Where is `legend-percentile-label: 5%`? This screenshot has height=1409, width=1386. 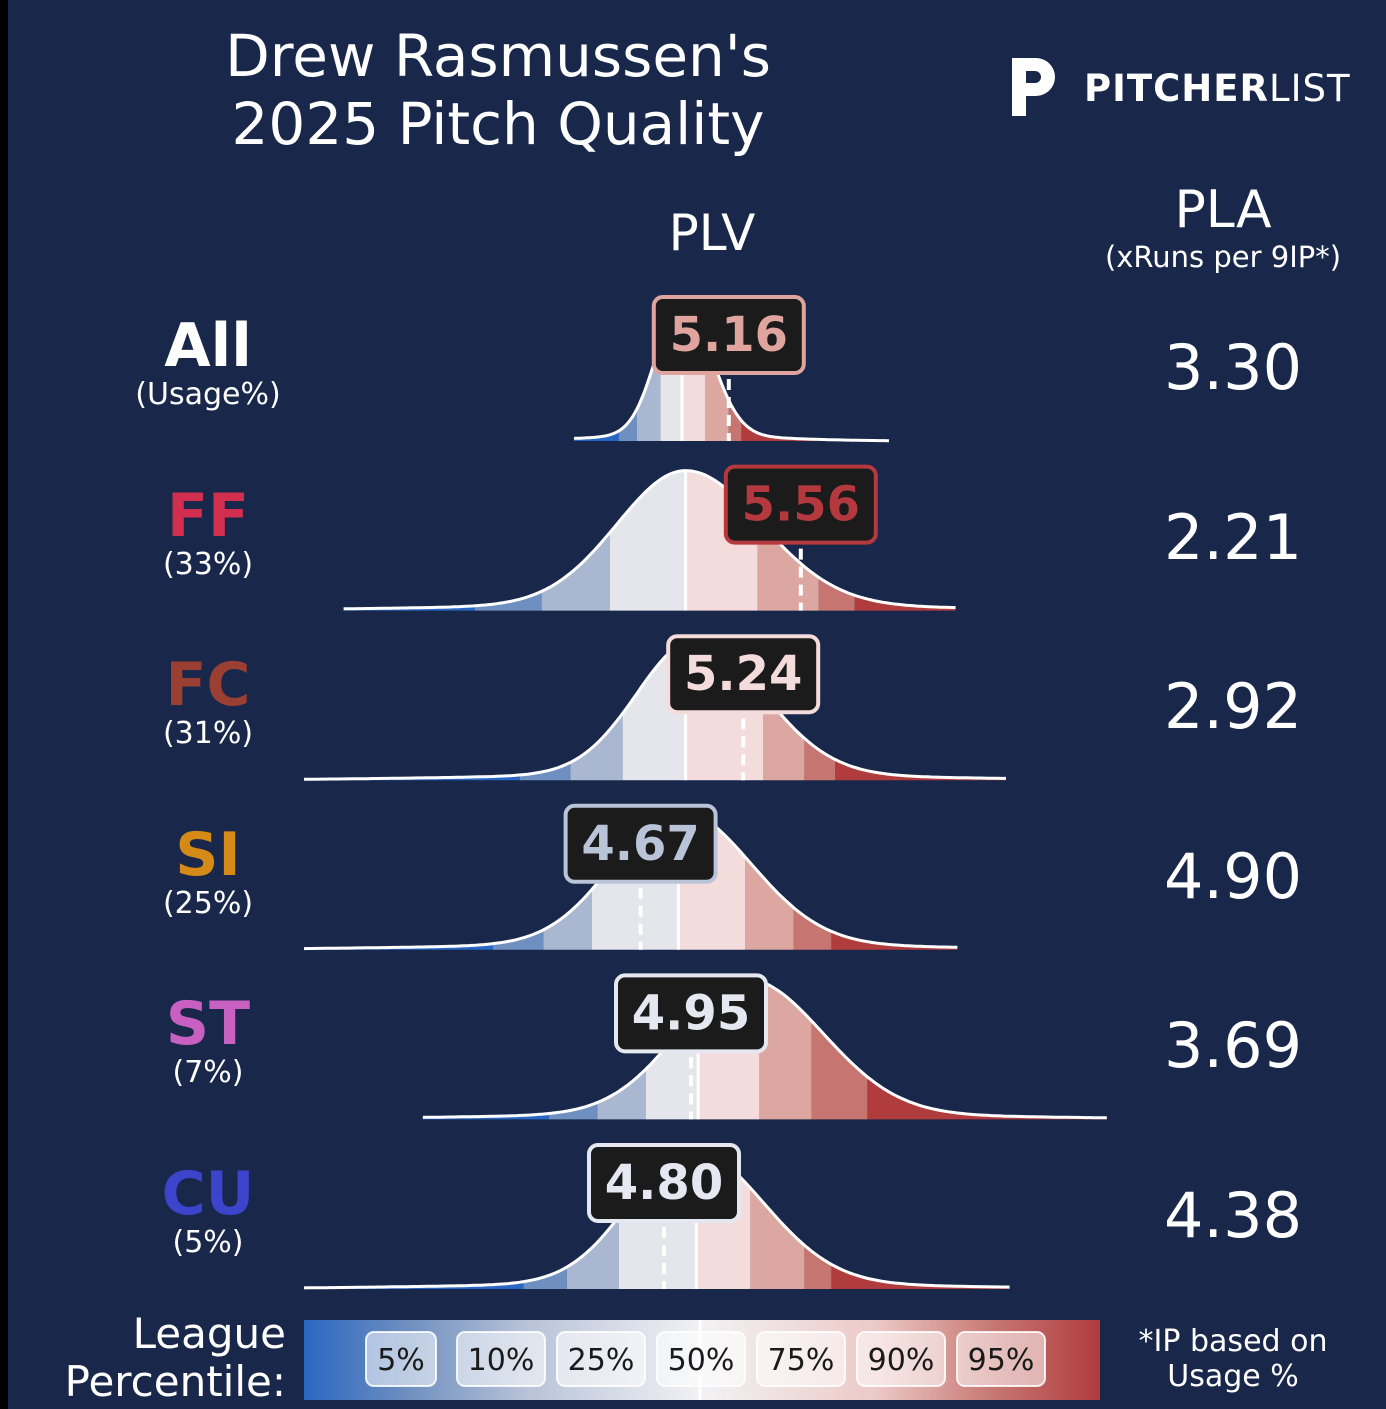 legend-percentile-label: 5% is located at coordinates (401, 1360).